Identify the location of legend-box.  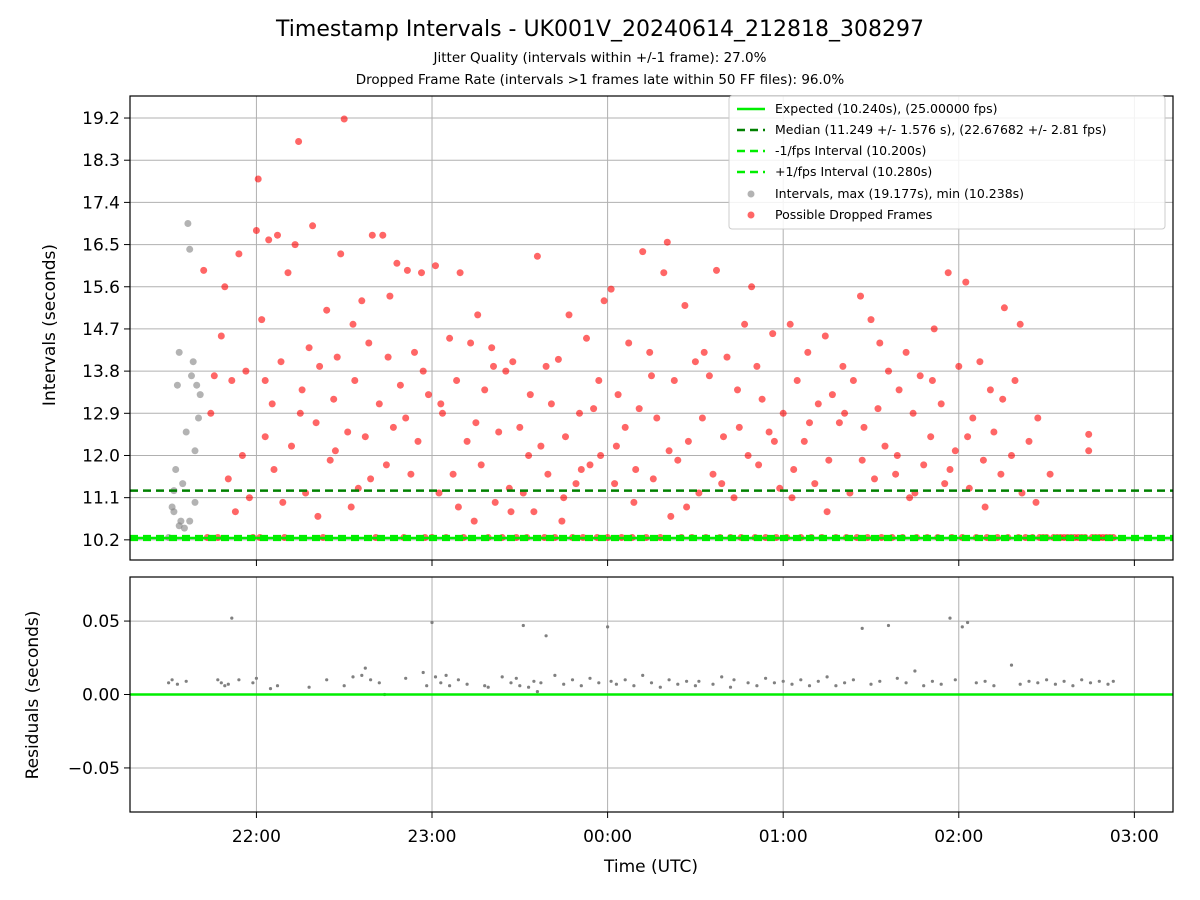
(947, 162).